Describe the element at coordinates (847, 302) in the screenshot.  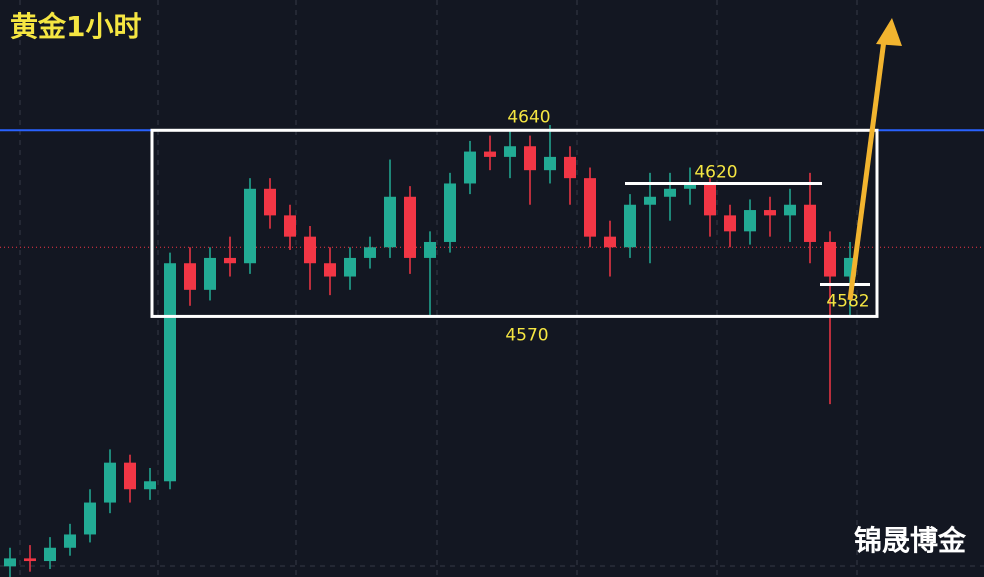
I see `level-label: 4582` at that location.